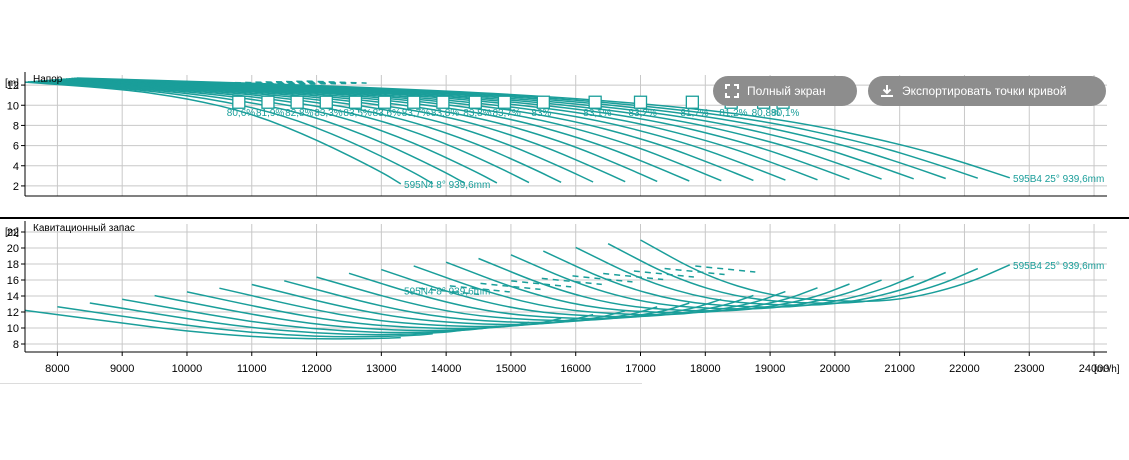  I want to click on y-tick-label: 2, so click(16, 187).